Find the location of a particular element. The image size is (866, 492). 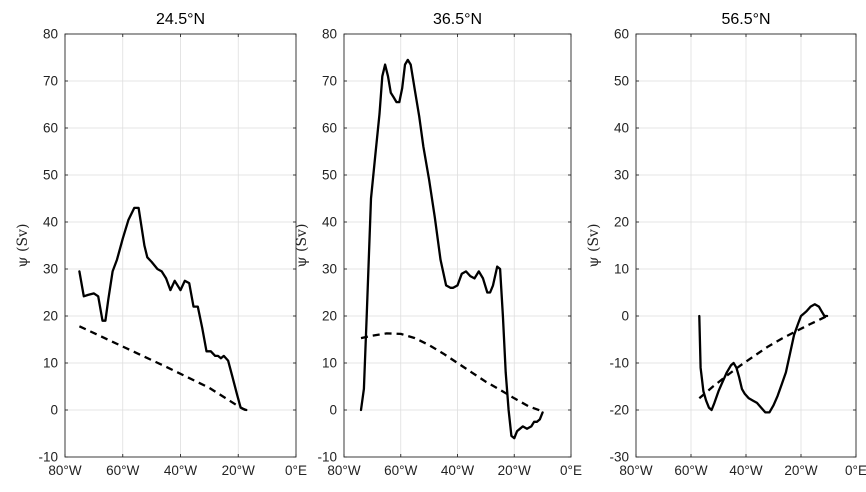

panel-title: 24.5°N is located at coordinates (180, 19).